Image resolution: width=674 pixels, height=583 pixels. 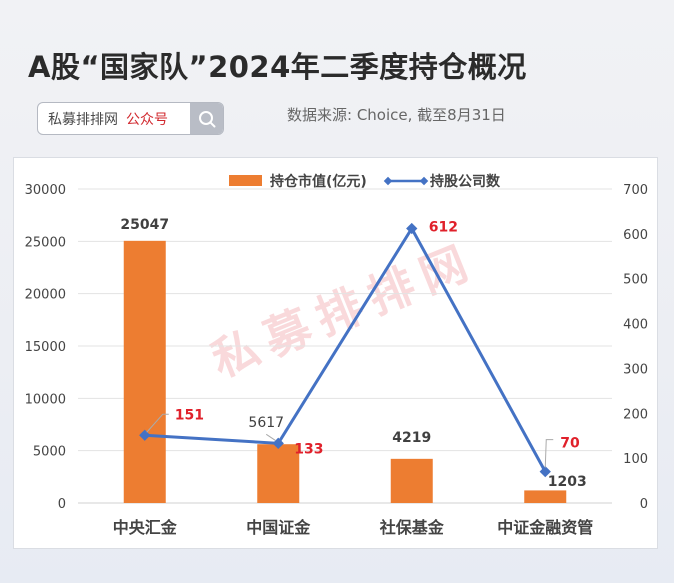 What do you see at coordinates (45, 347) in the screenshot?
I see `left-axis-tick: 15000` at bounding box center [45, 347].